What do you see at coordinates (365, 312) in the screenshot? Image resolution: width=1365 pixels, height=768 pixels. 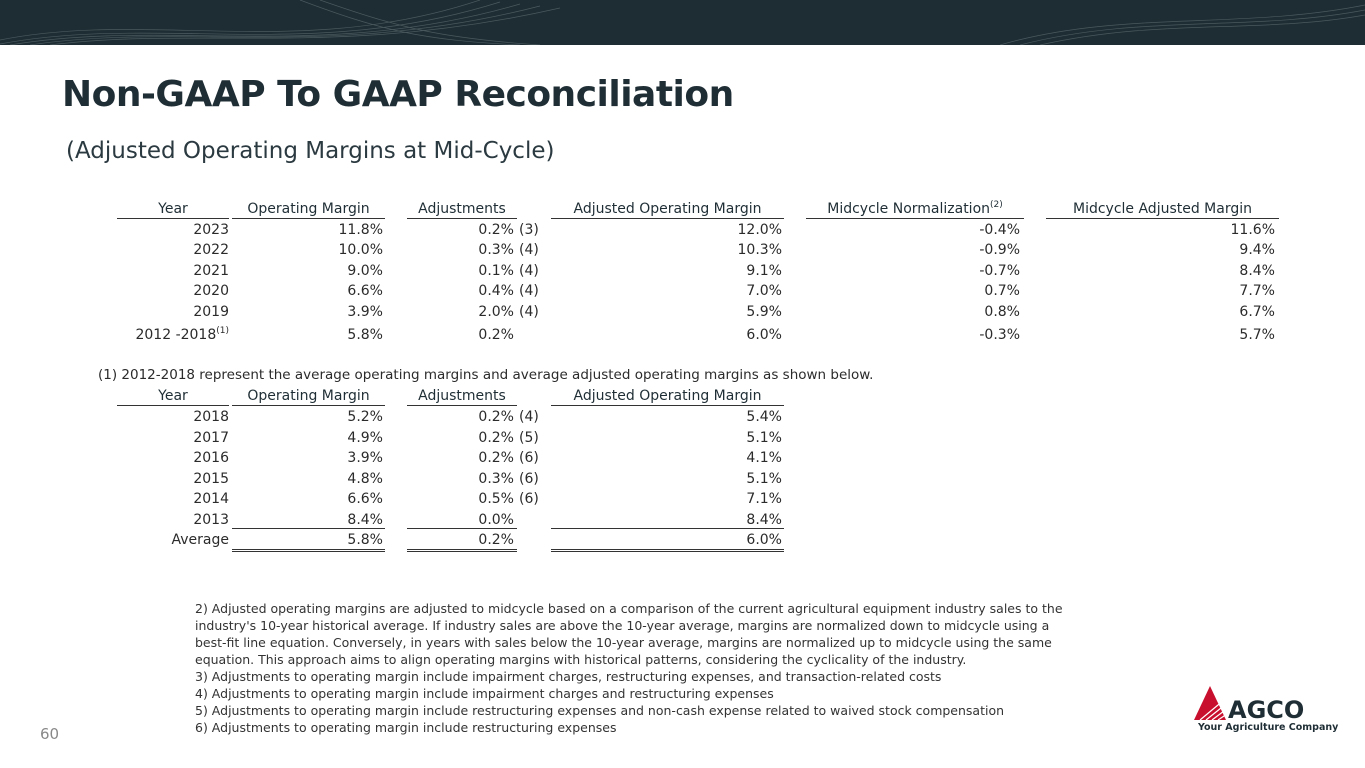 I see `table1-cell-operating-margin: 3.9%` at bounding box center [365, 312].